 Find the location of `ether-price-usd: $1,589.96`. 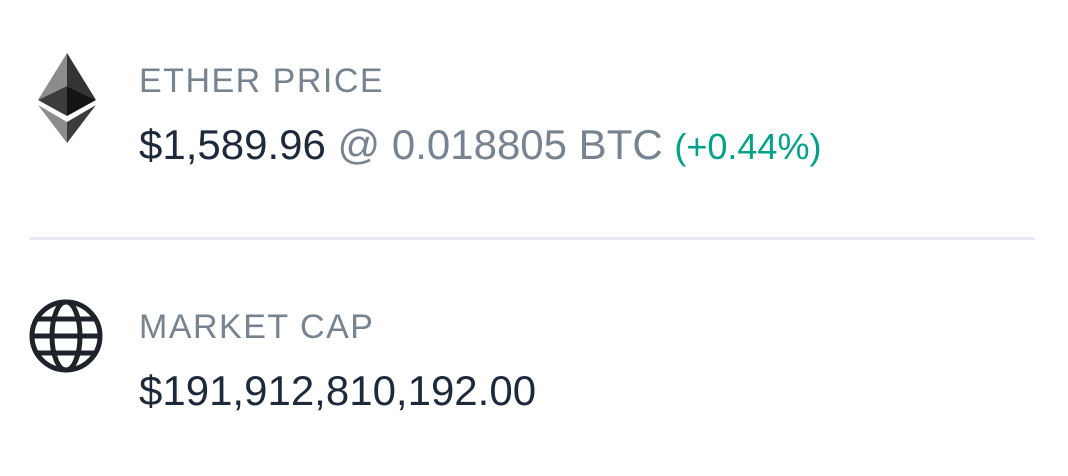

ether-price-usd: $1,589.96 is located at coordinates (232, 144).